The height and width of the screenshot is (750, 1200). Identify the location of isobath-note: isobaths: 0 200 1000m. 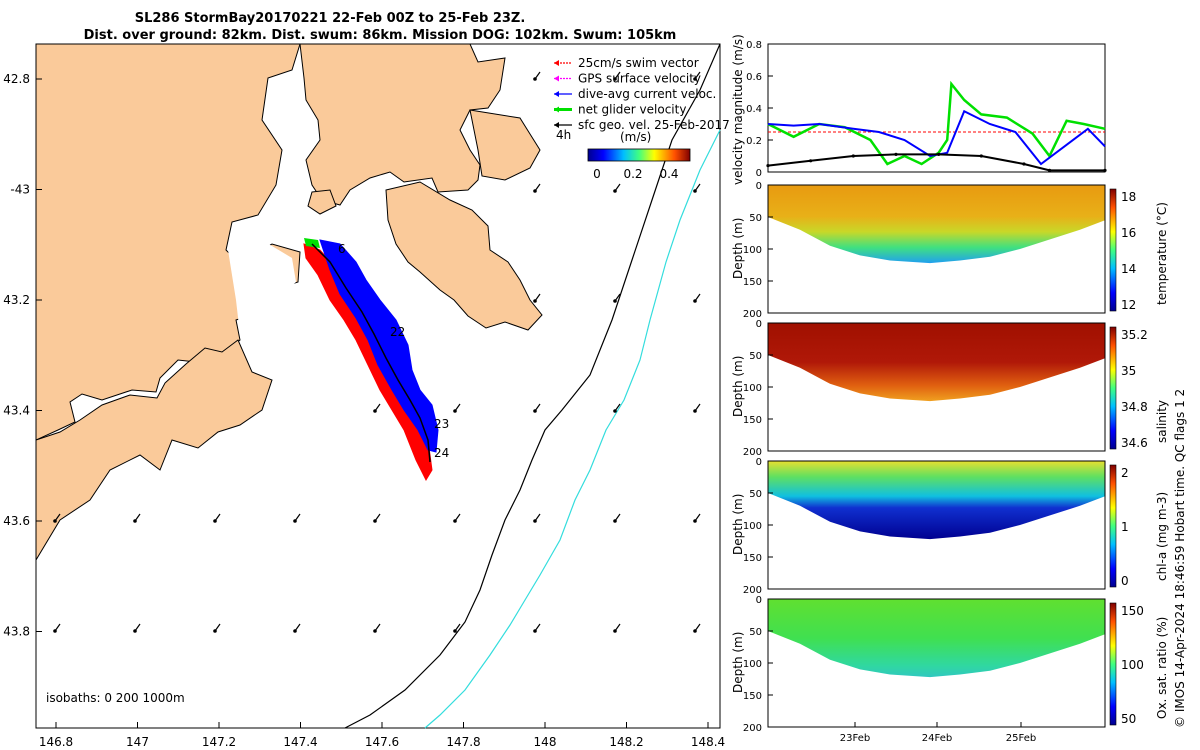
(115, 698).